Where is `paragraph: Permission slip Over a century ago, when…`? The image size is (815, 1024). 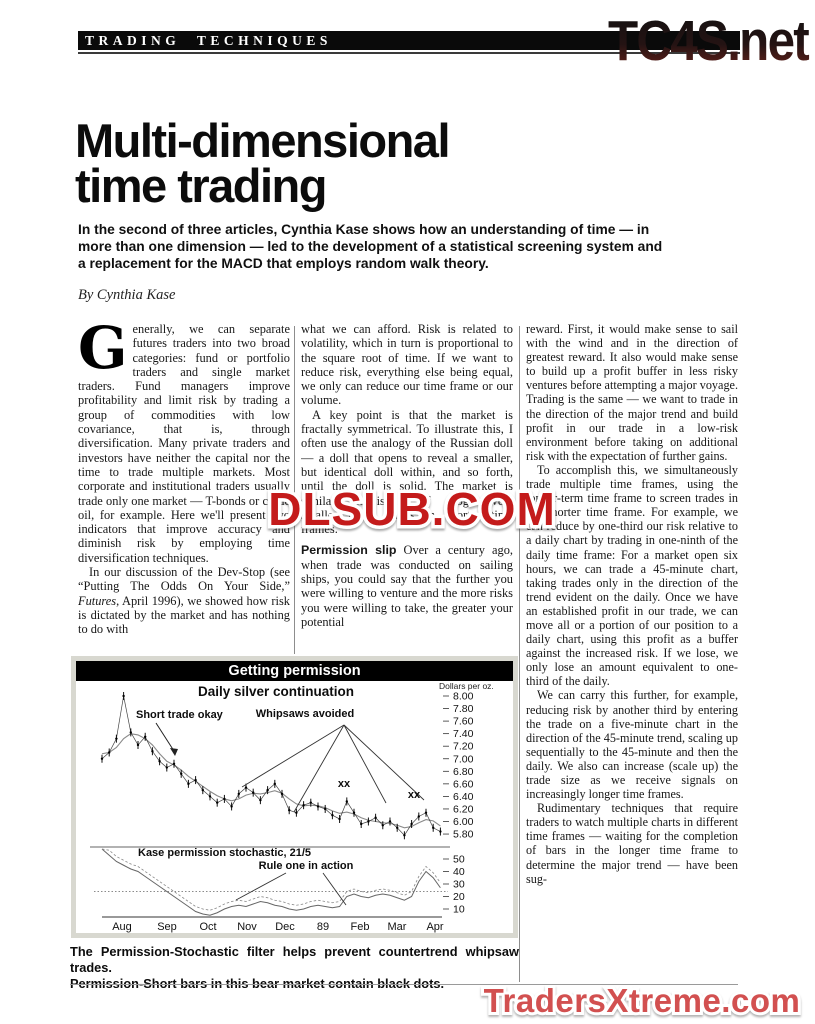
paragraph: Permission slip Over a century ago, when… is located at coordinates (407, 586).